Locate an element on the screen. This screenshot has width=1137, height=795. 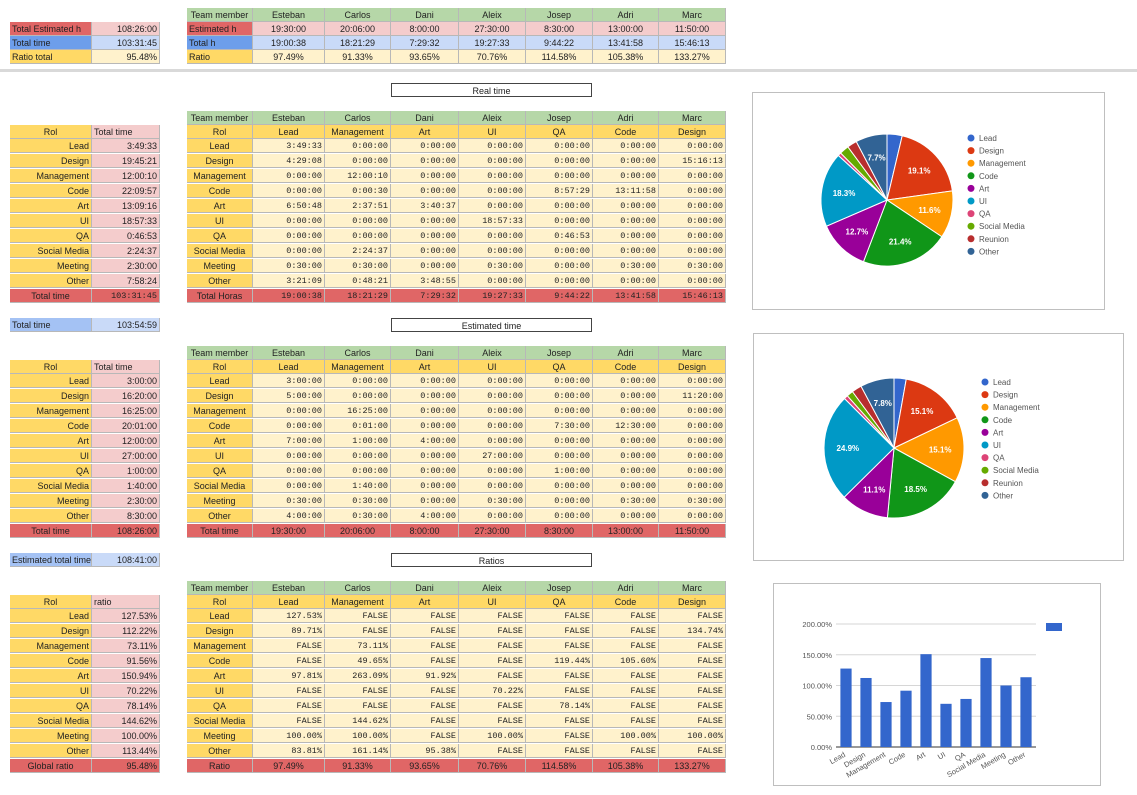
summary-value: 103:31:45 is located at coordinates (126, 43).